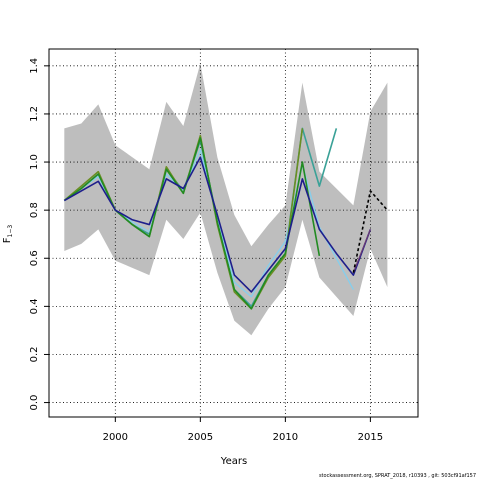 The image size is (480, 480). Describe the element at coordinates (243, 430) in the screenshot. I see `x-axis: 2000 2005 2010 2015` at that location.